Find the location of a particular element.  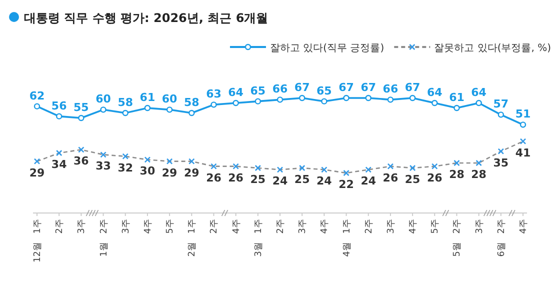

data-label: 62 is located at coordinates (37, 95).